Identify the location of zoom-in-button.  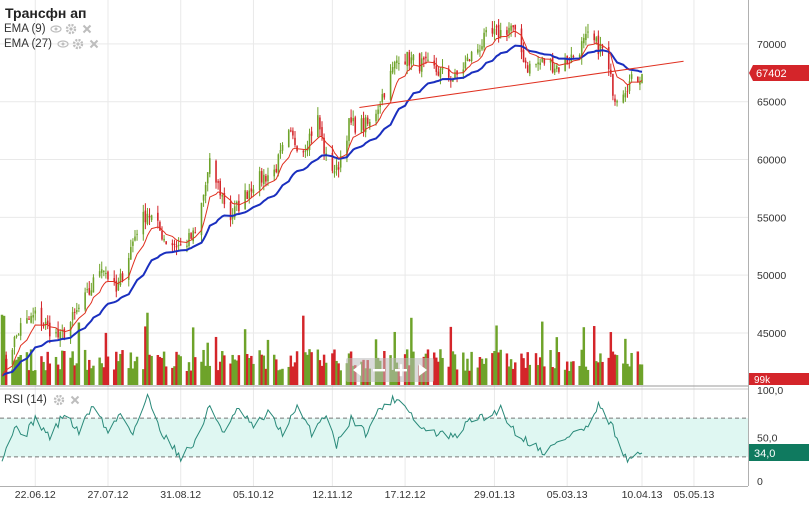
(401, 370).